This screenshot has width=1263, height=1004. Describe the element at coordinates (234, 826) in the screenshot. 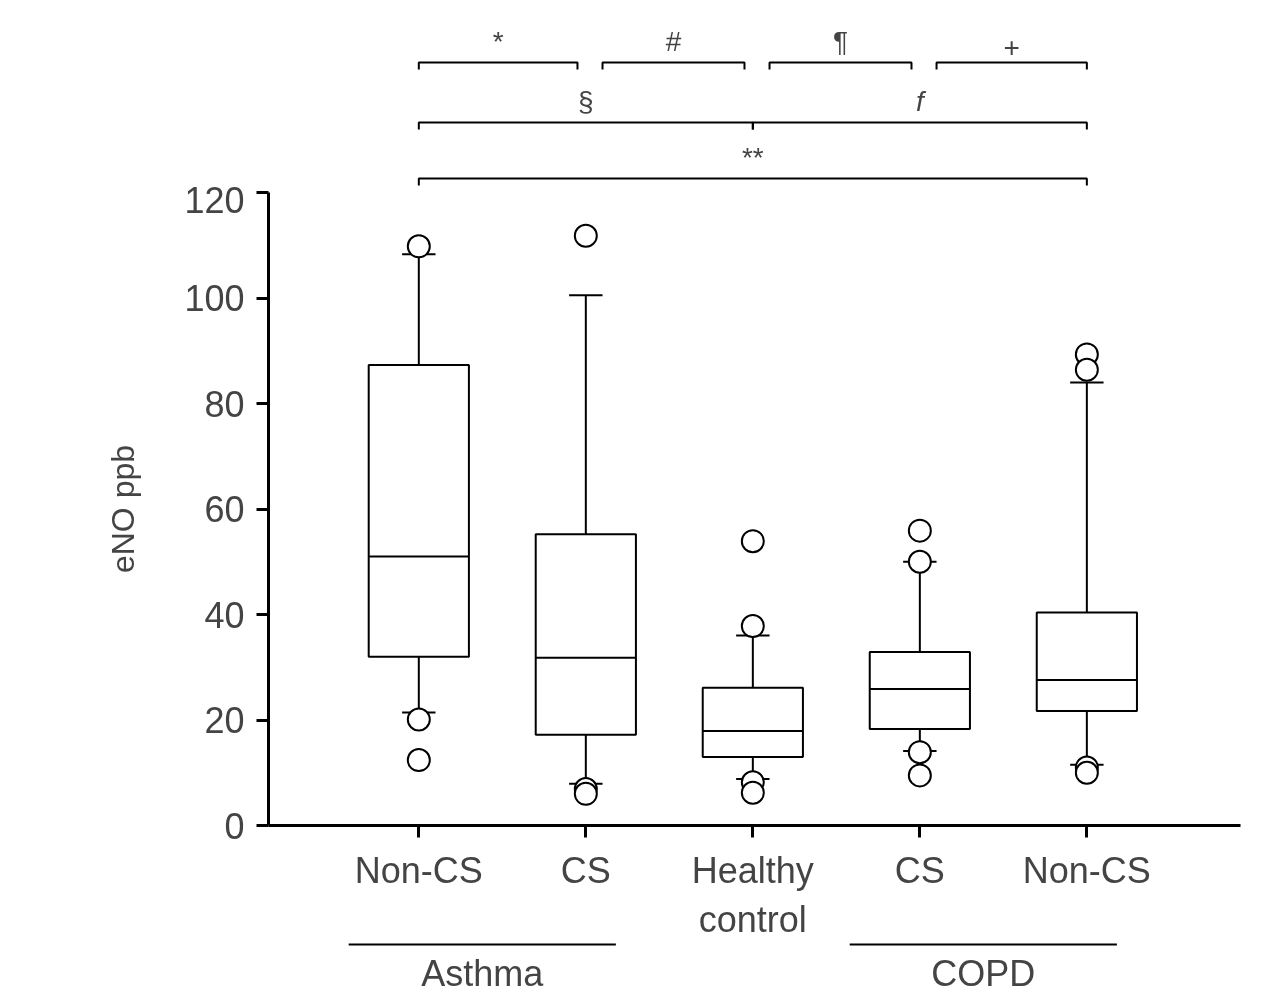

I see `y-tick-label: 0` at that location.